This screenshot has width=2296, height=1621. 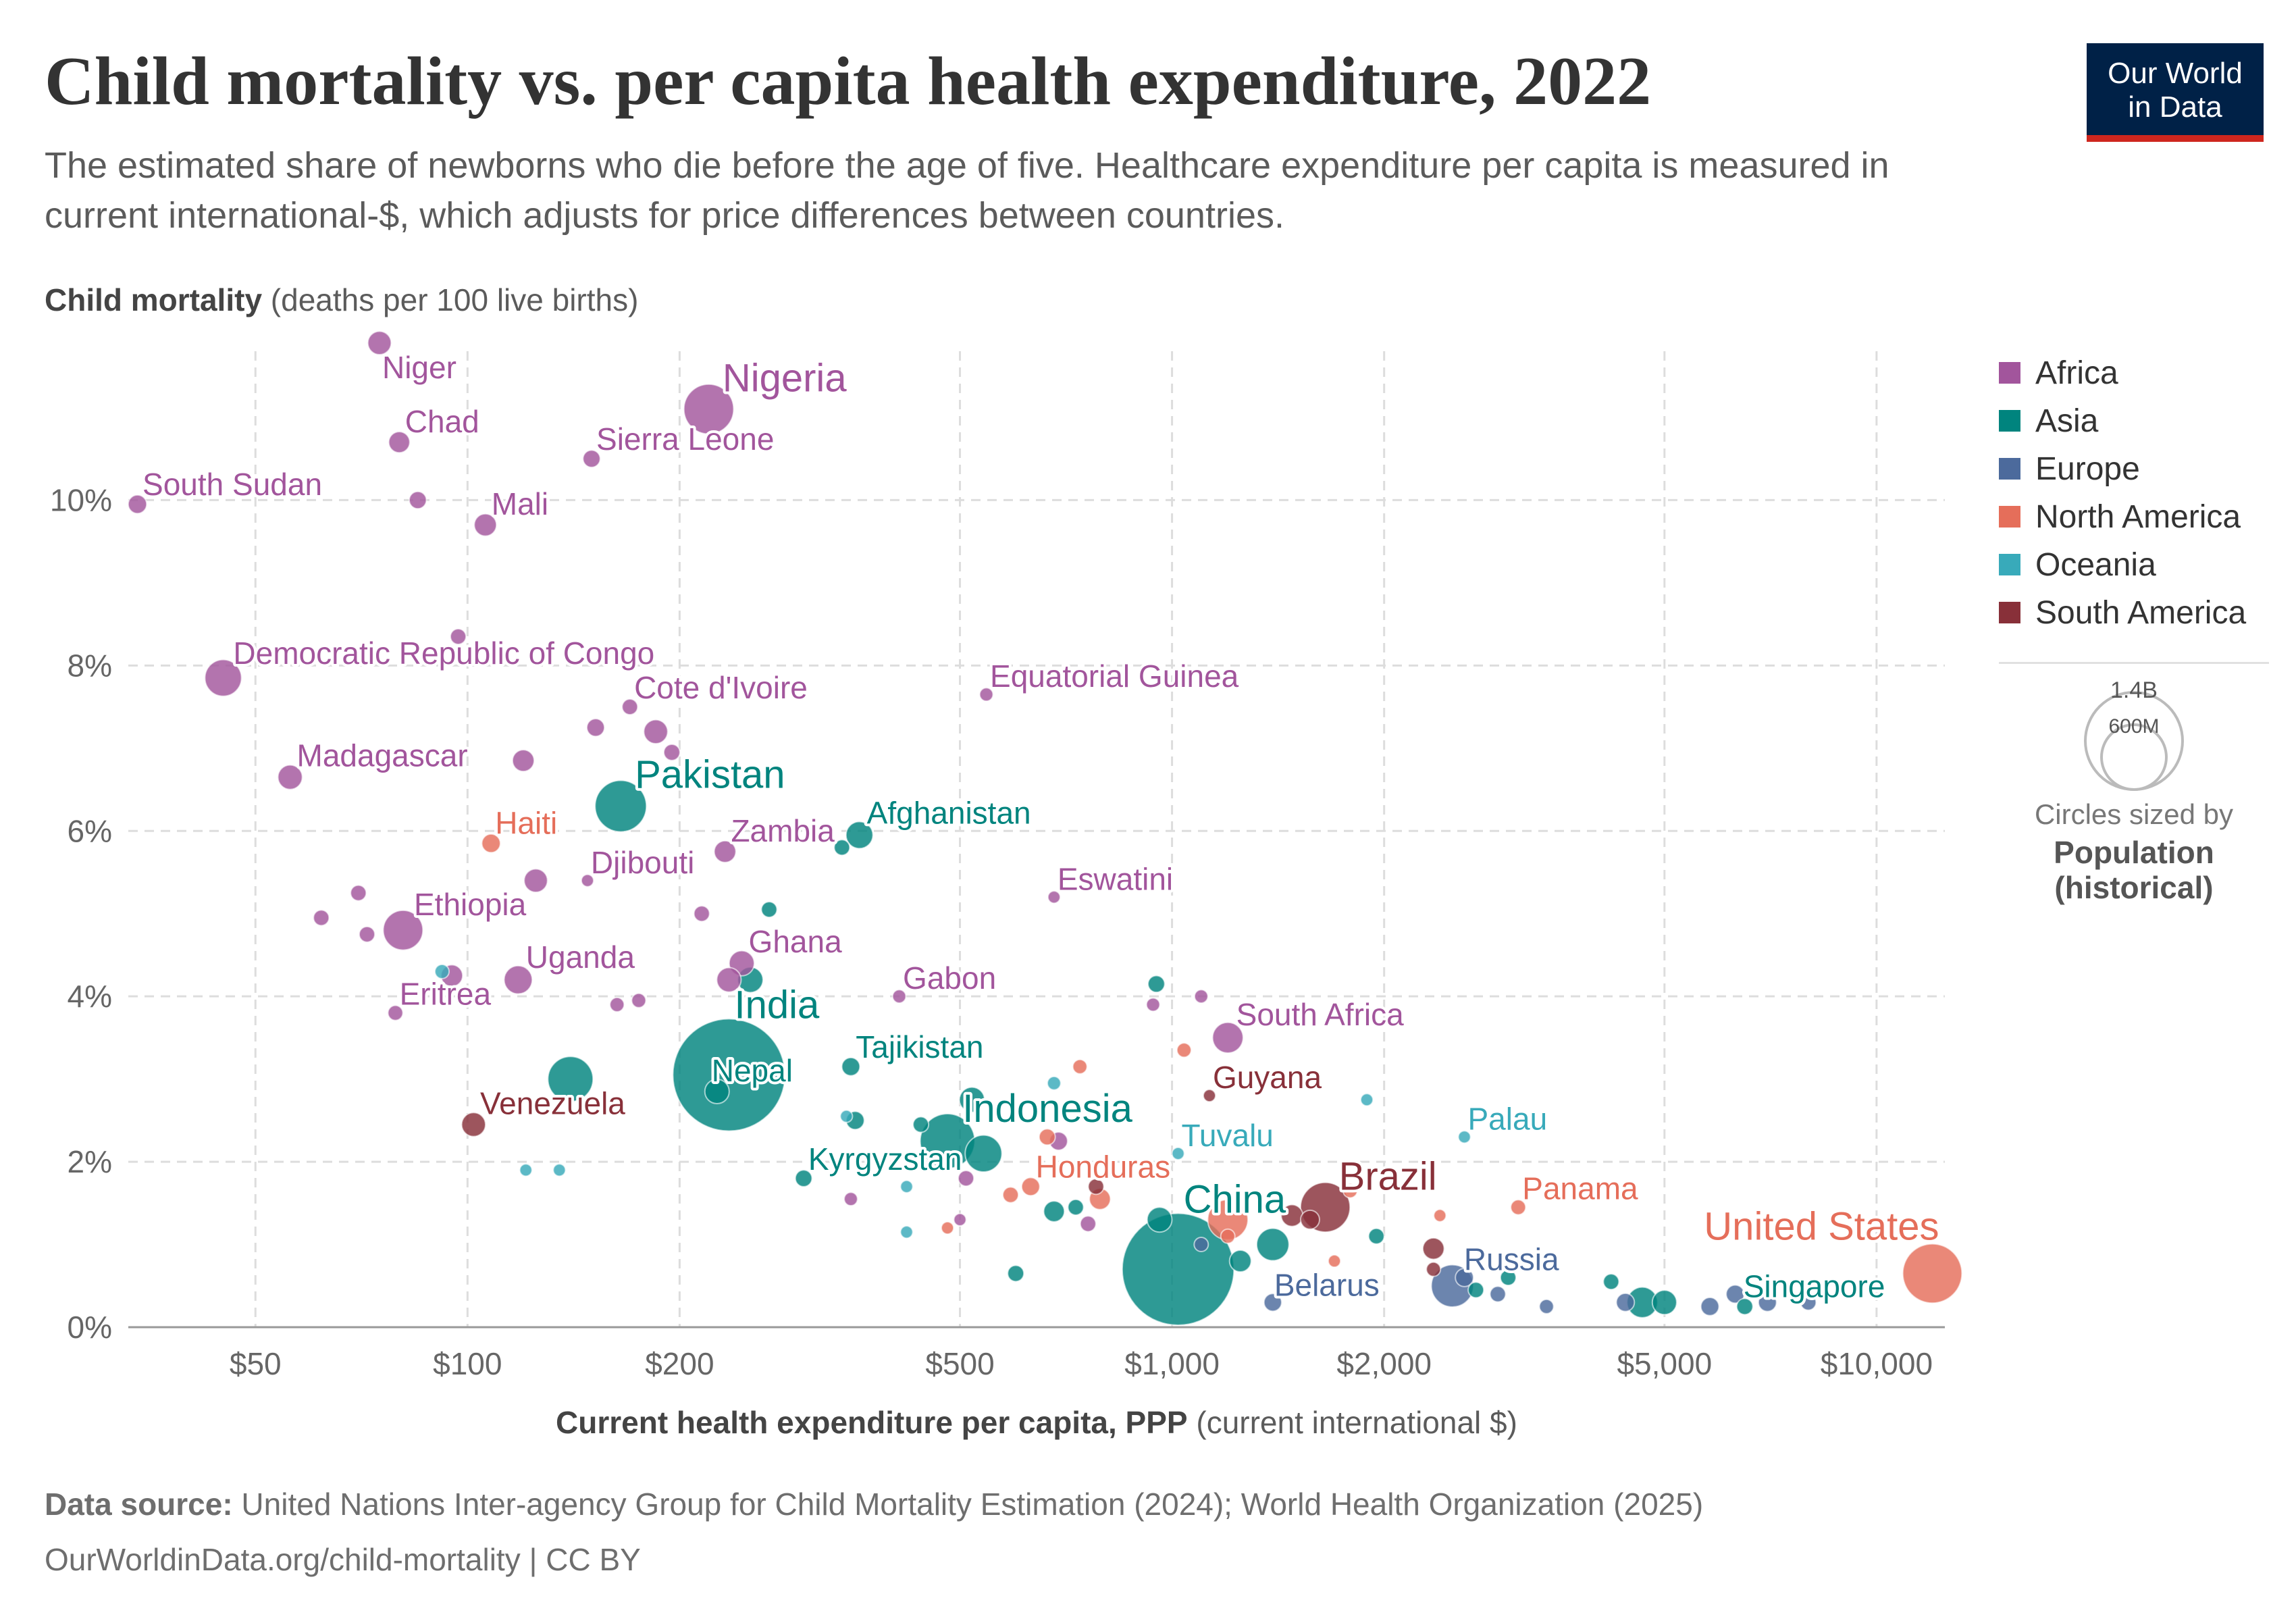 I want to click on point-label: Guyana, so click(x=1267, y=1077).